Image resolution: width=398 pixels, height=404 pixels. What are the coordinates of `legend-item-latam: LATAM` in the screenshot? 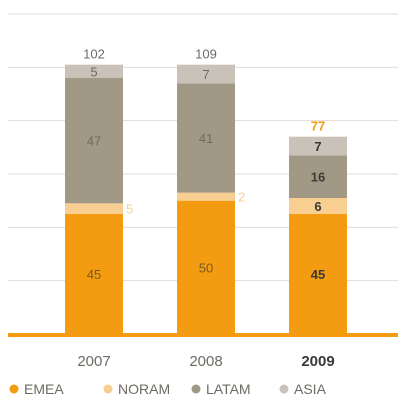 It's located at (221, 389).